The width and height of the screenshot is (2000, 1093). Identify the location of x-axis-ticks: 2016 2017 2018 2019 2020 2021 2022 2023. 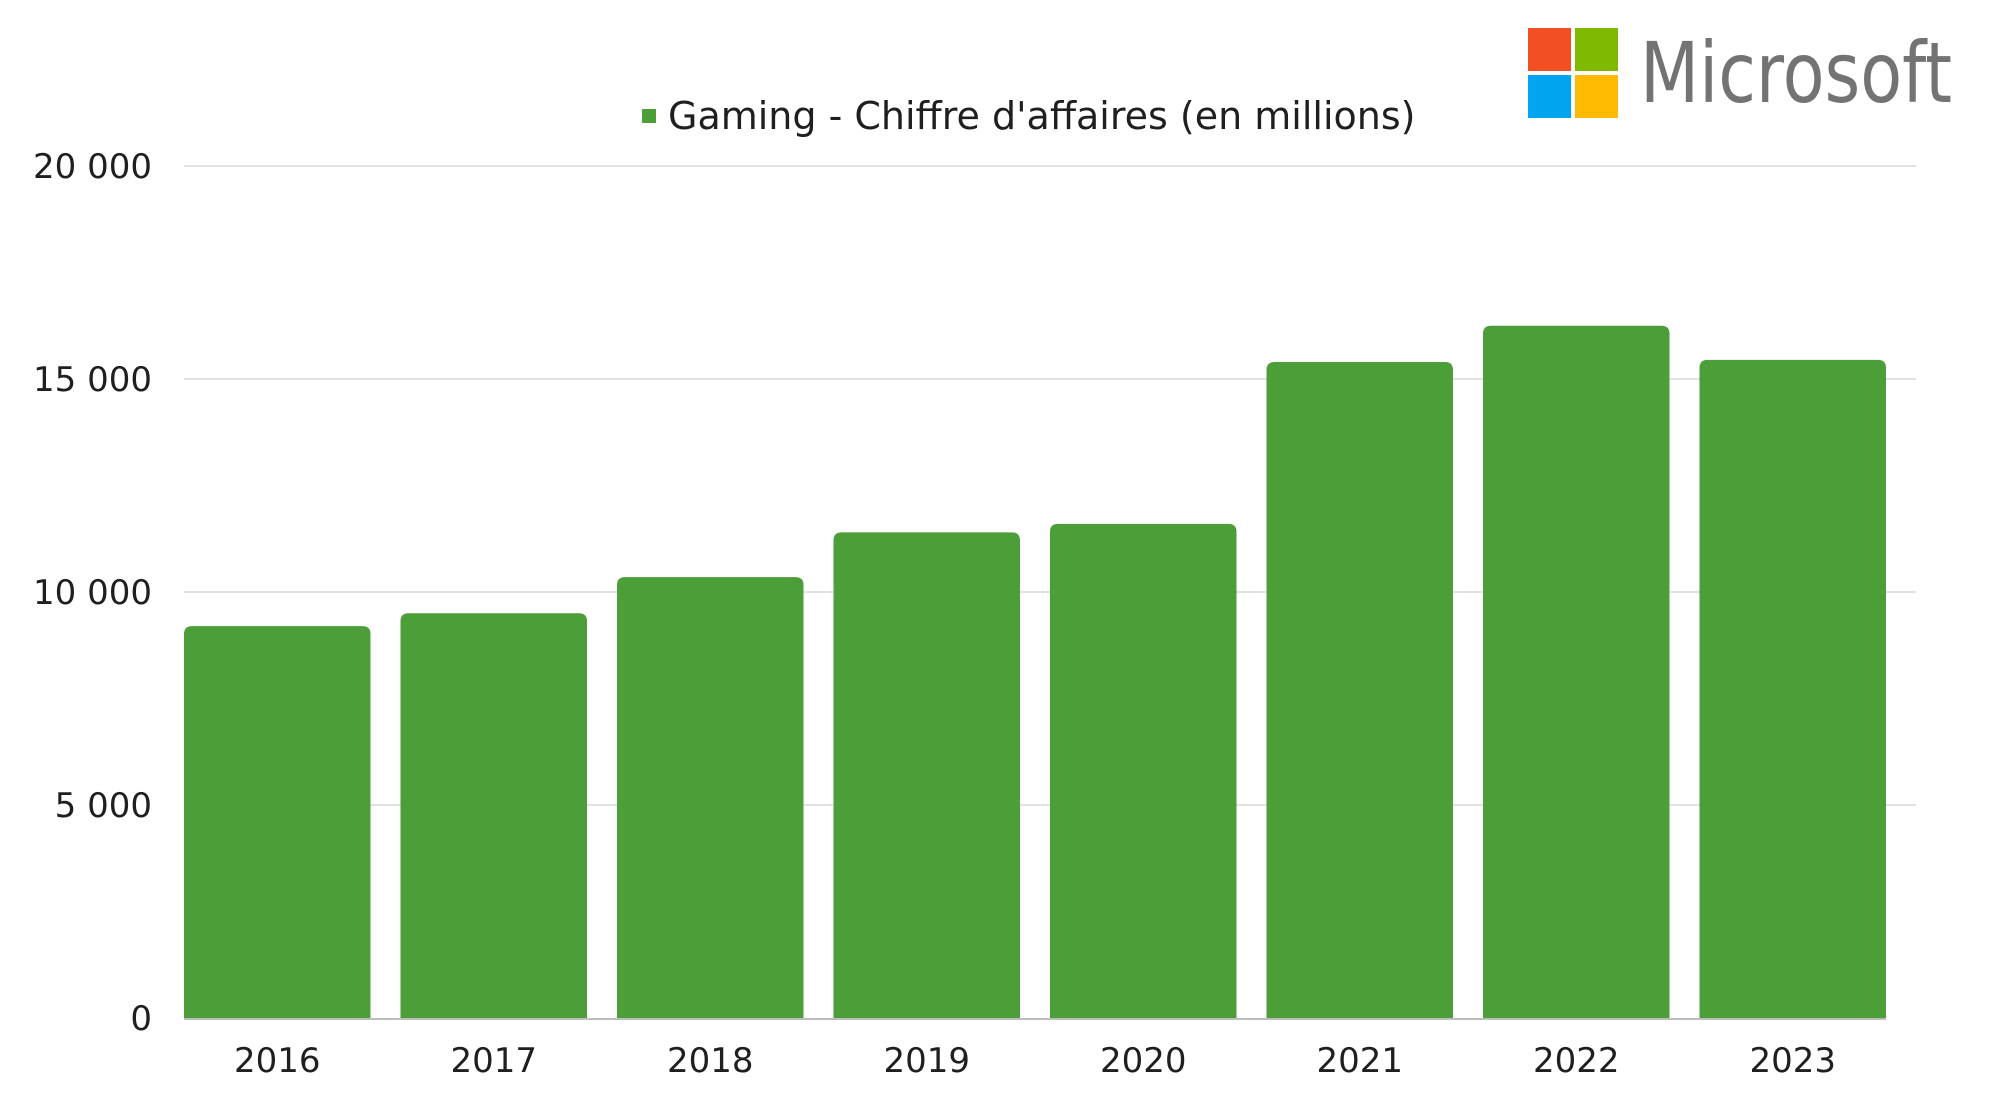
(1035, 1061).